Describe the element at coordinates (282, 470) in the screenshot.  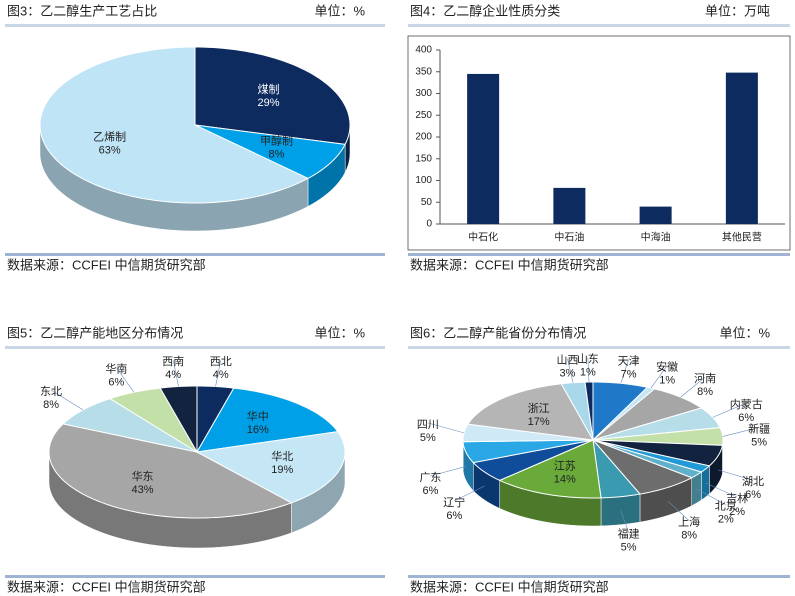
I see `slice-value: 19%` at that location.